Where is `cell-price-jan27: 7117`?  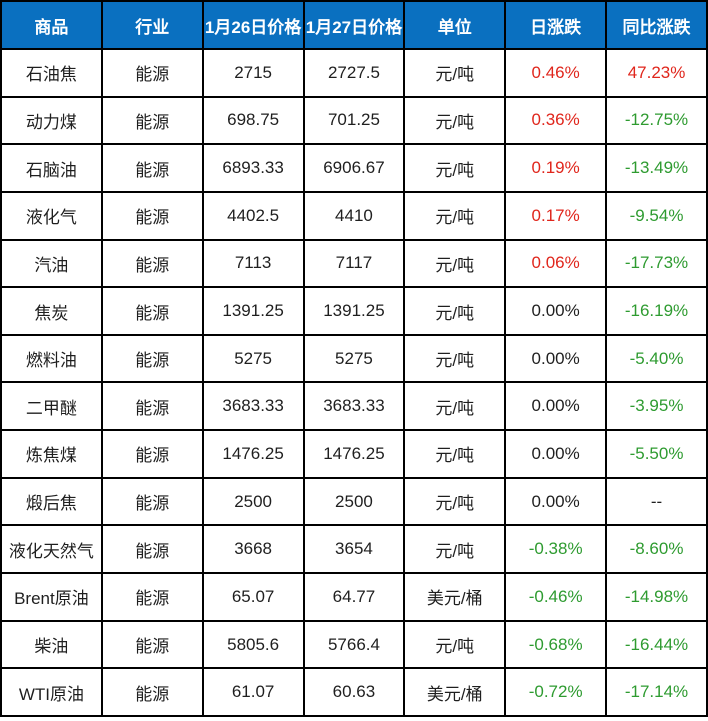
cell-price-jan27: 7117 is located at coordinates (354, 263).